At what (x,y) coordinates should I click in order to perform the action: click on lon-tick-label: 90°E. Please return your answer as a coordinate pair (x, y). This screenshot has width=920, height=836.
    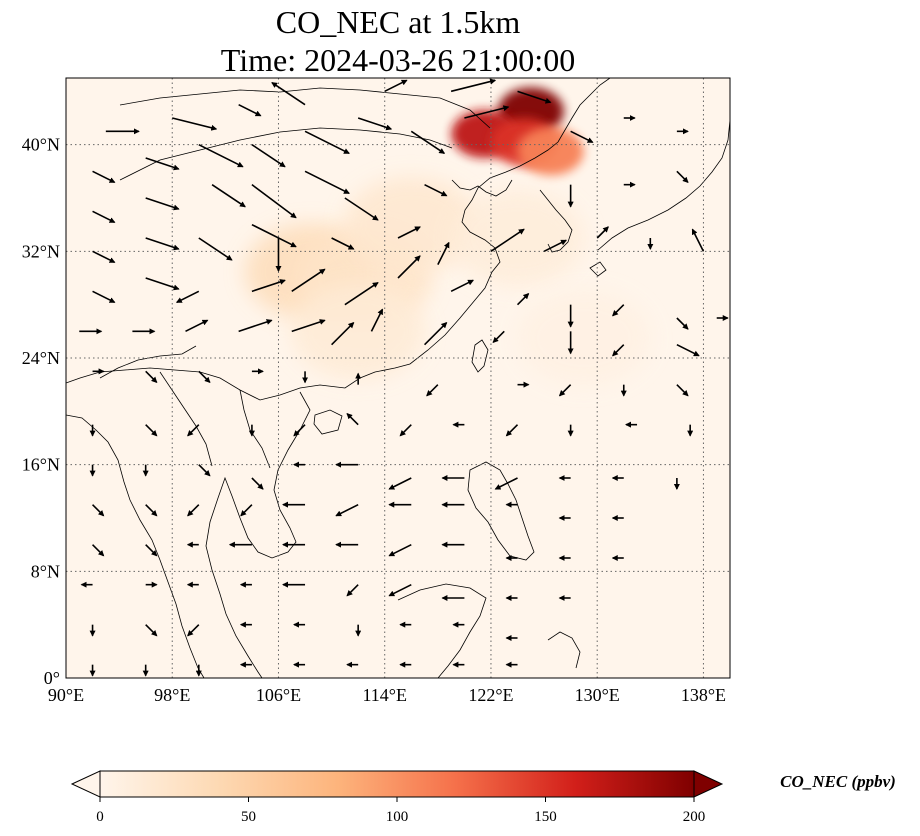
    Looking at the image, I should click on (66, 695).